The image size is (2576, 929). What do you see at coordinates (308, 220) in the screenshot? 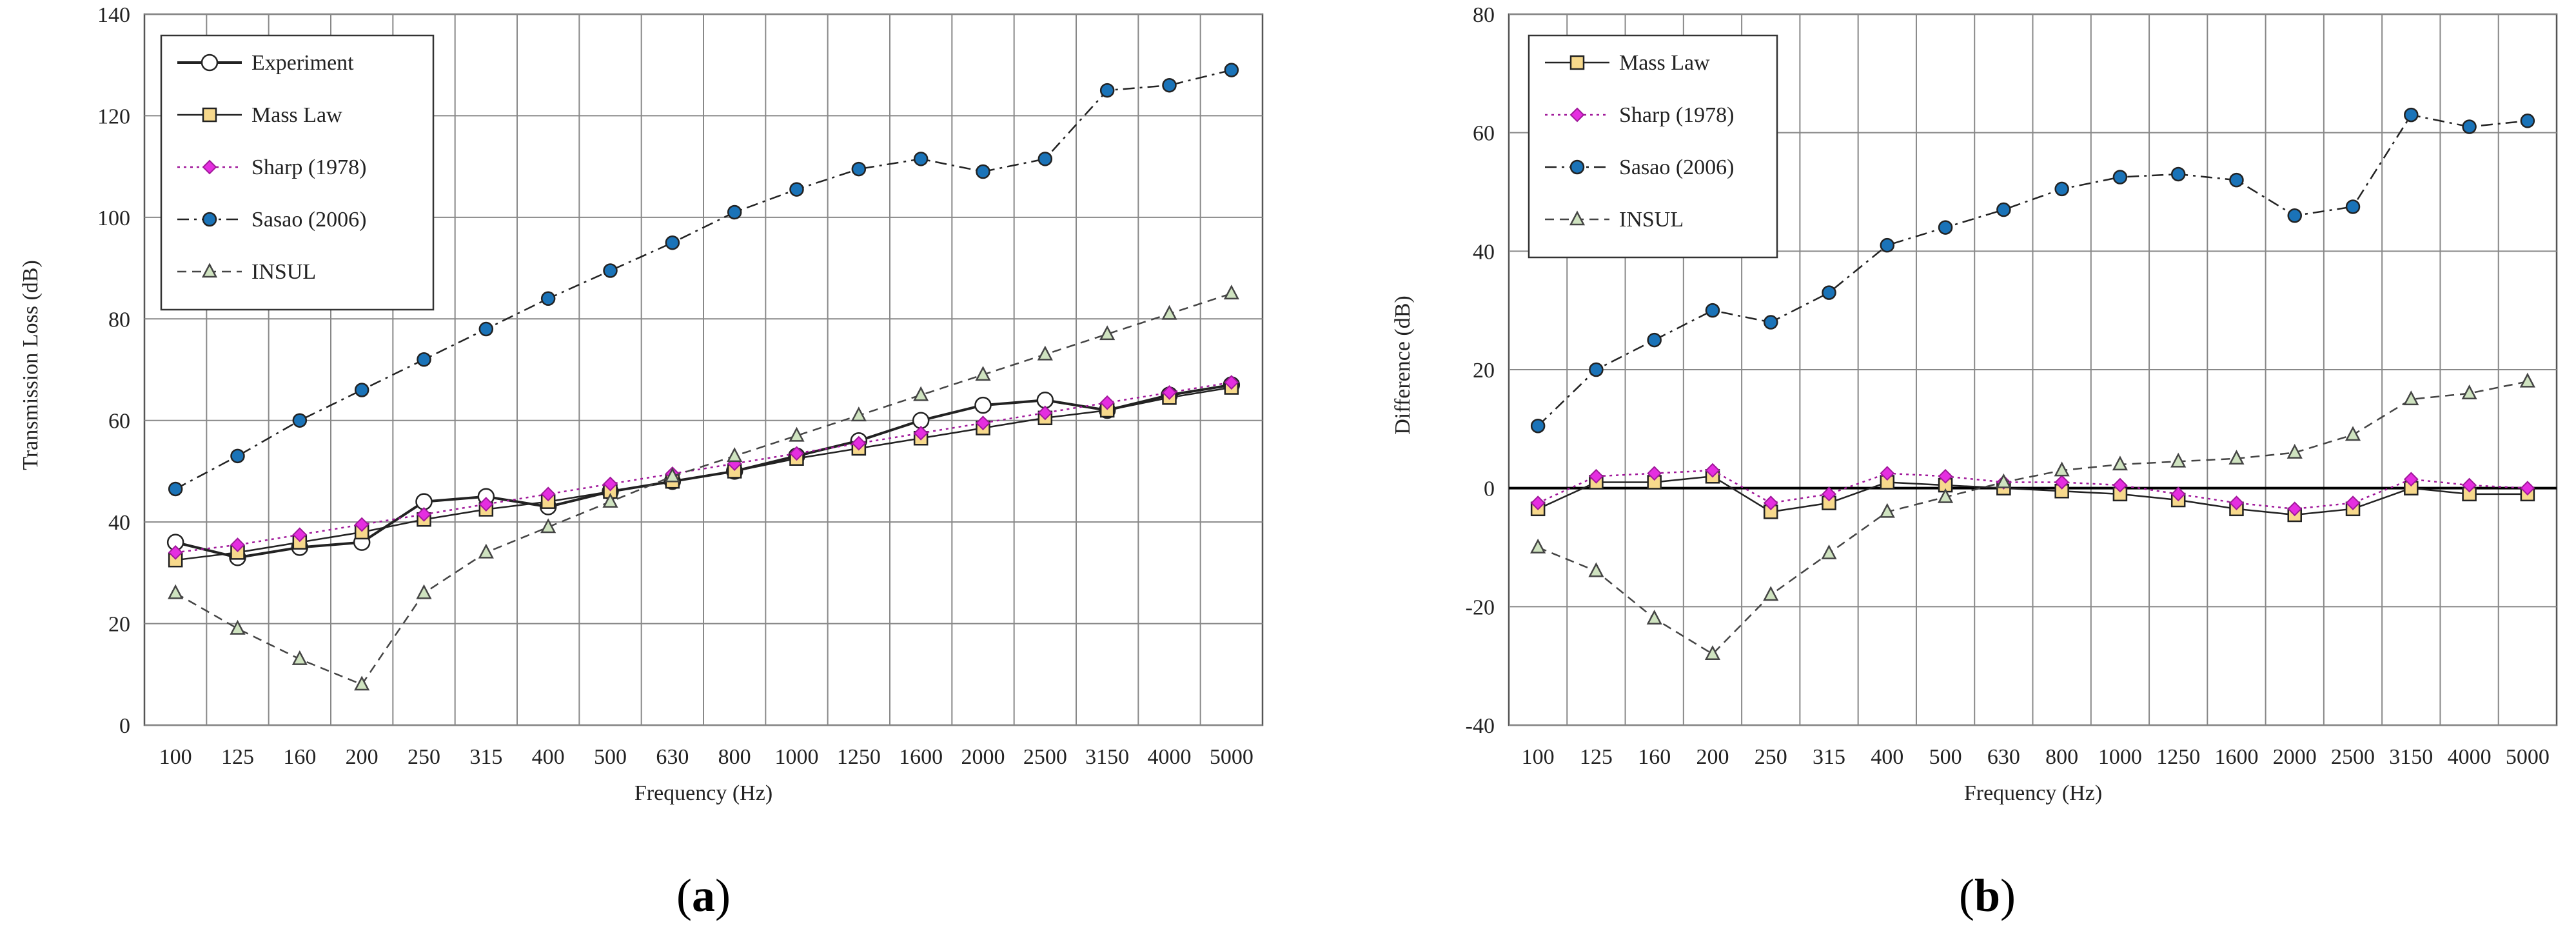
I see `legend-label: Sasao (2006)` at bounding box center [308, 220].